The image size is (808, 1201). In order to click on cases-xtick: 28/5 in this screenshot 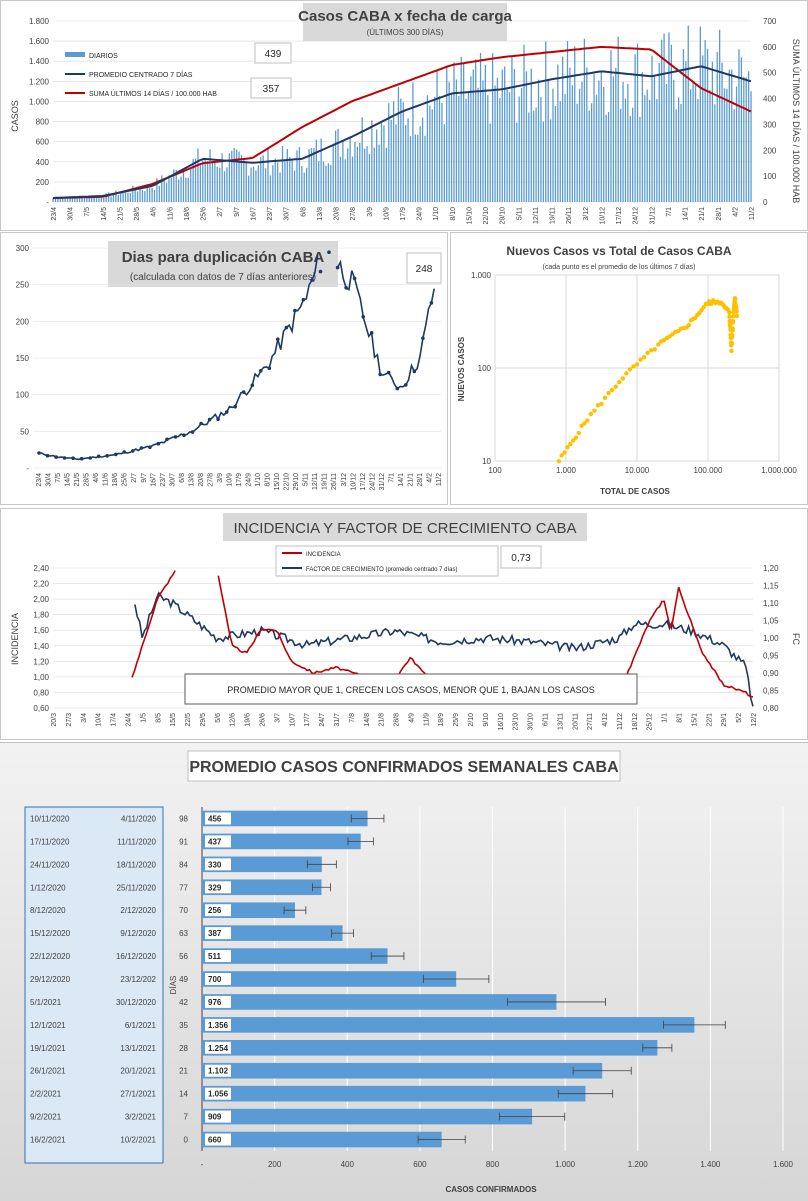, I will do `click(137, 214)`.